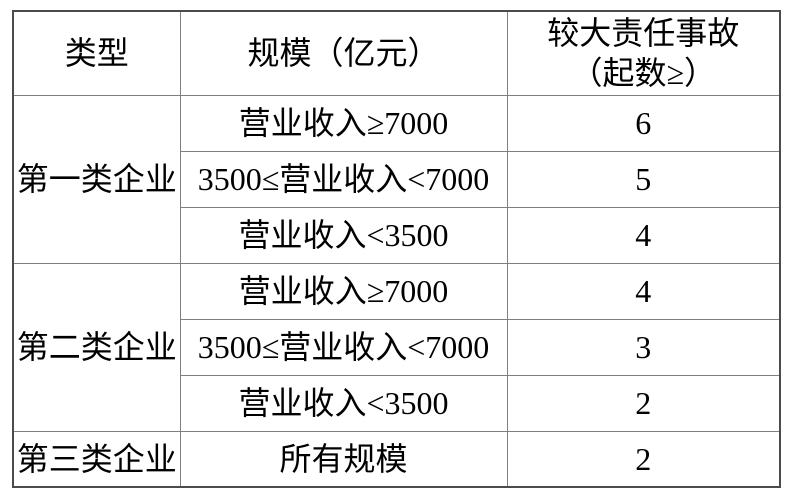 Image resolution: width=790 pixels, height=498 pixels. What do you see at coordinates (643, 33) in the screenshot?
I see `header-accidents-line1: 较大责任事故` at bounding box center [643, 33].